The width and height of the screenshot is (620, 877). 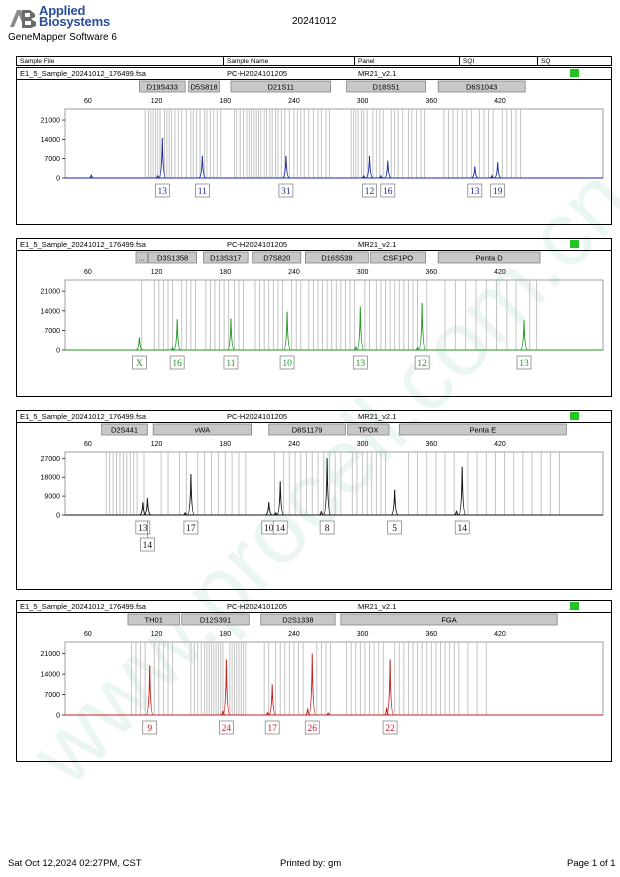 What do you see at coordinates (248, 61) in the screenshot?
I see `col-sample-name: Sample Name` at bounding box center [248, 61].